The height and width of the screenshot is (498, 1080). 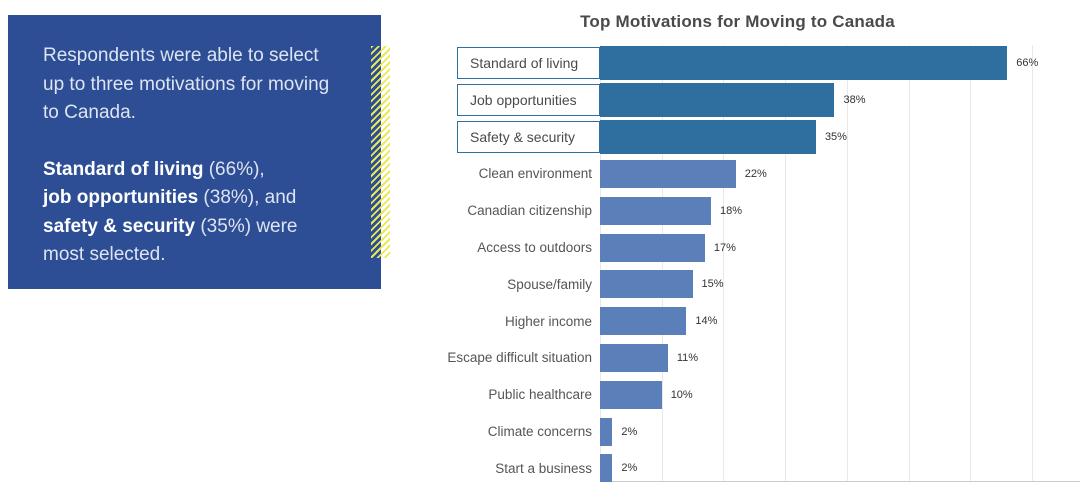 I want to click on stat-safety-security: safety & security, so click(x=119, y=226).